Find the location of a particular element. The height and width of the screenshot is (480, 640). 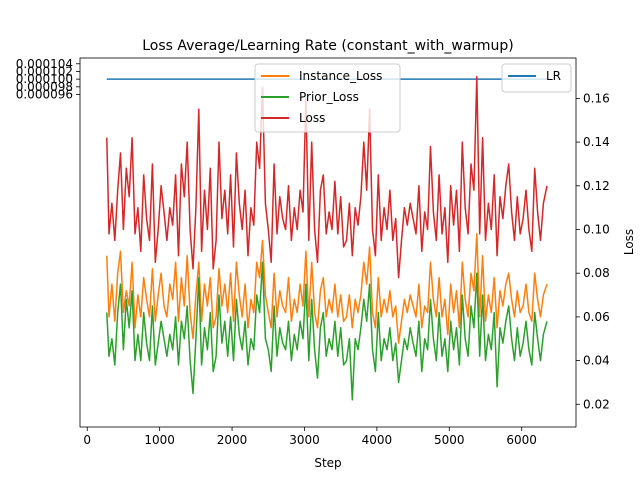

legend-loss-box is located at coordinates (327, 98).